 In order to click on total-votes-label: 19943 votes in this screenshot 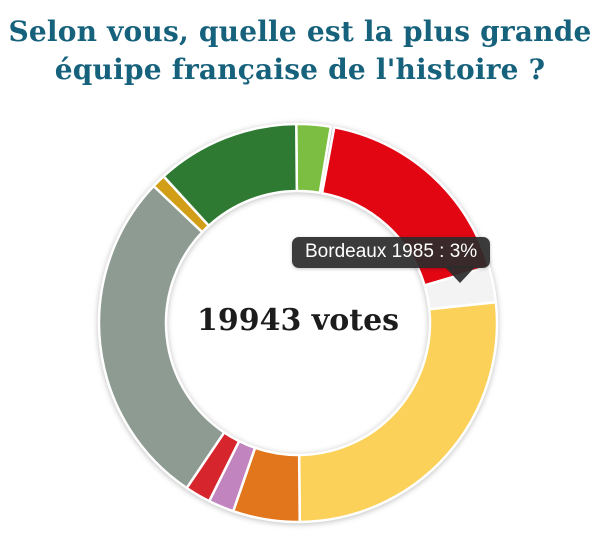, I will do `click(298, 320)`.